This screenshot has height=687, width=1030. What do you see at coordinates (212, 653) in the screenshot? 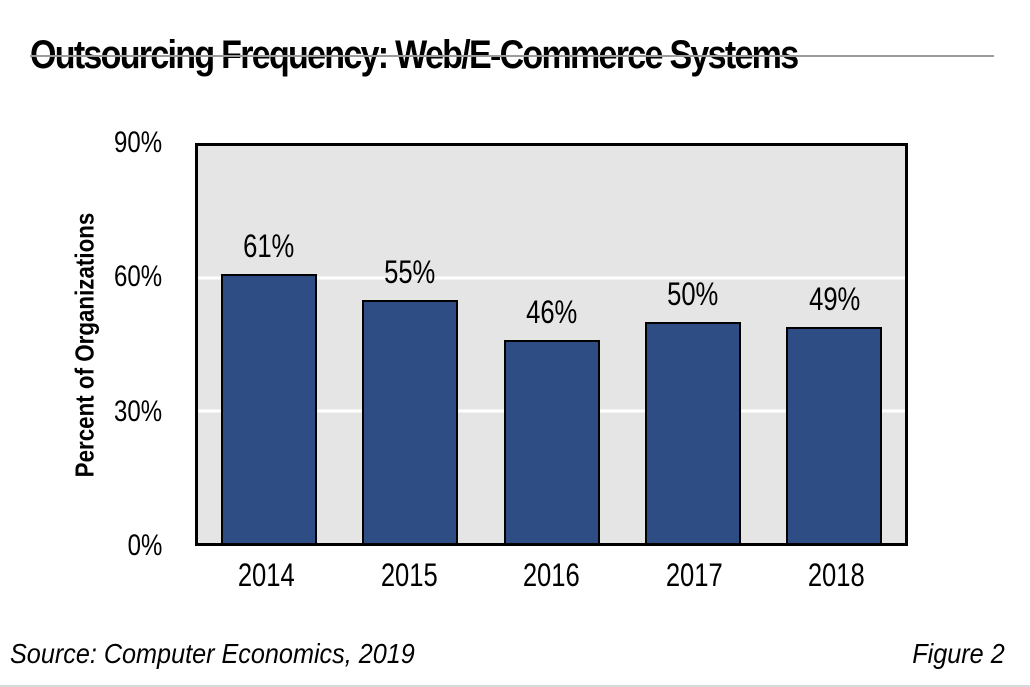
I see `source-credit: Source: Computer Economics, 2019` at bounding box center [212, 653].